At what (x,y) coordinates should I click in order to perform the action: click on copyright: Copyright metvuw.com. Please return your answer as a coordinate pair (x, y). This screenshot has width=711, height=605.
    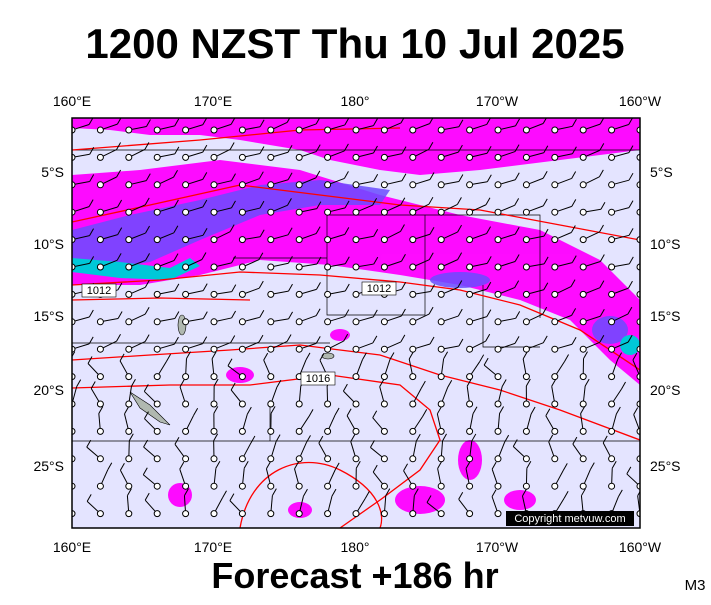
    Looking at the image, I should click on (569, 519).